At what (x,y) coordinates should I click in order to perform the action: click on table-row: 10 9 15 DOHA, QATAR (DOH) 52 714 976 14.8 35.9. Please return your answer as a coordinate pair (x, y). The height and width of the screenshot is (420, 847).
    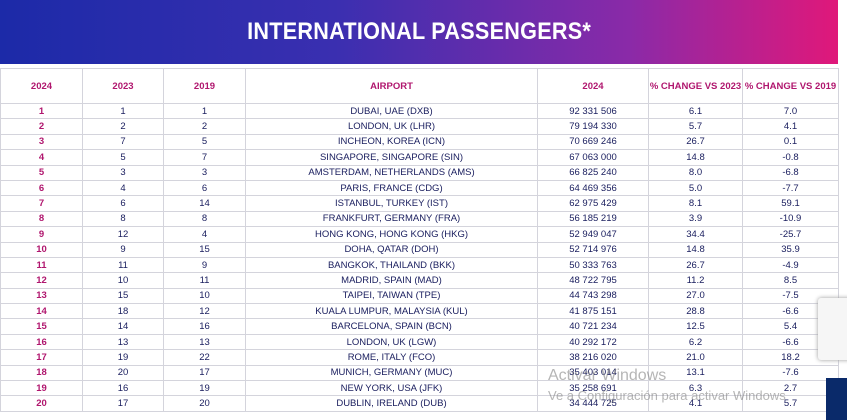
    Looking at the image, I should click on (419, 249).